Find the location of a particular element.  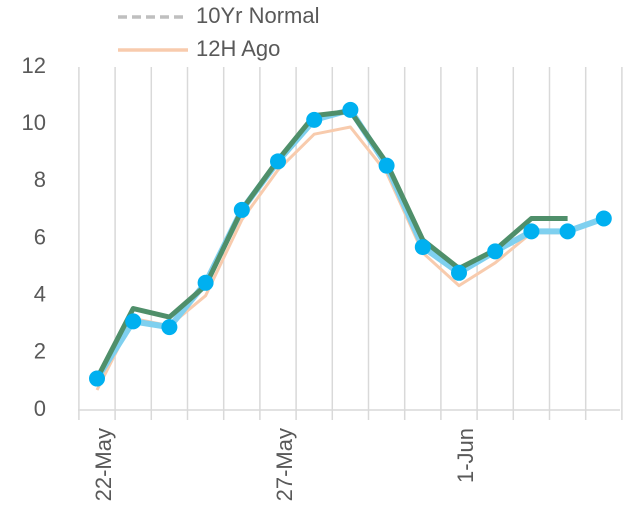

legend-label: 12H Ago is located at coordinates (238, 48).